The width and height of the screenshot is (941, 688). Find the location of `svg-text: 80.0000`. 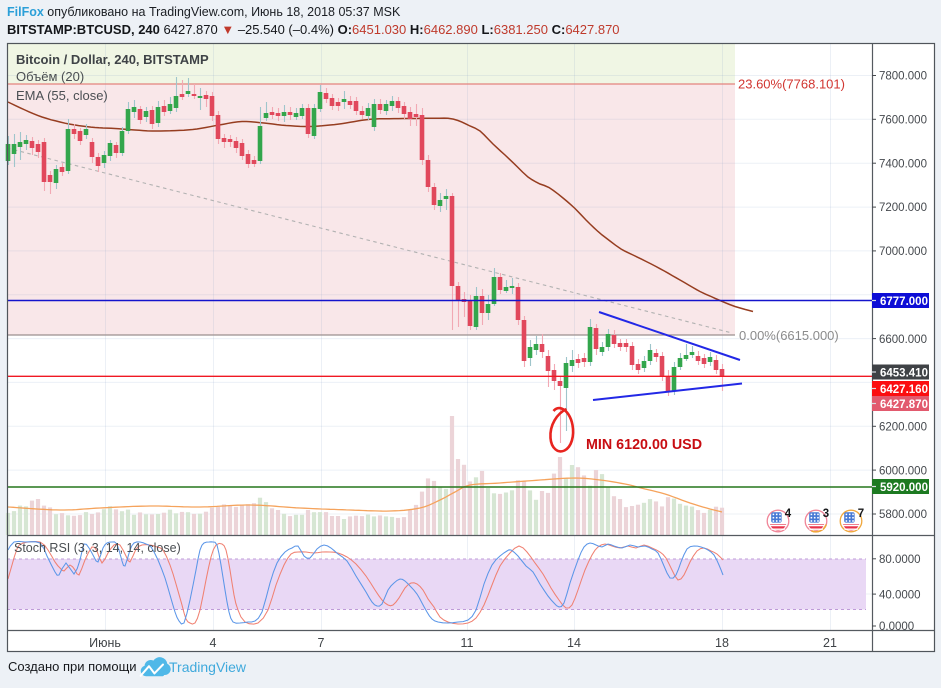

svg-text: 80.0000 is located at coordinates (900, 560).